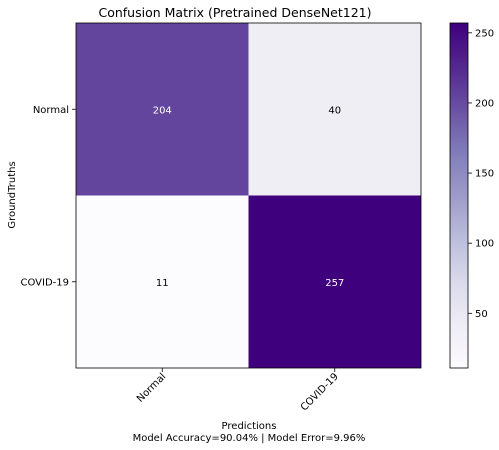 The height and width of the screenshot is (450, 499). What do you see at coordinates (44, 282) in the screenshot?
I see `y-tick-label: COVID-19` at bounding box center [44, 282].